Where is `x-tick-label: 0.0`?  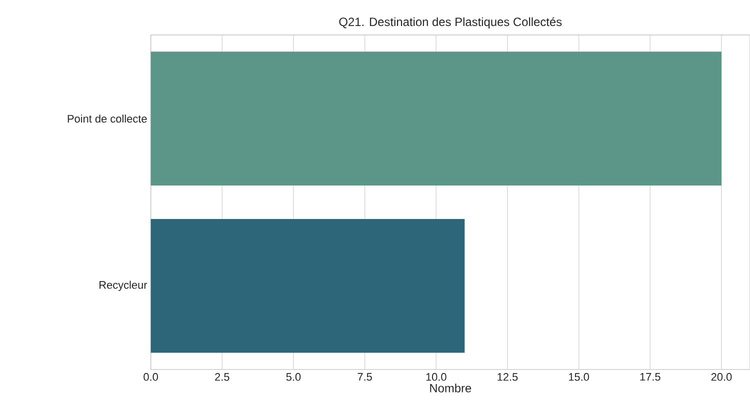
x-tick-label: 0.0 is located at coordinates (151, 376).